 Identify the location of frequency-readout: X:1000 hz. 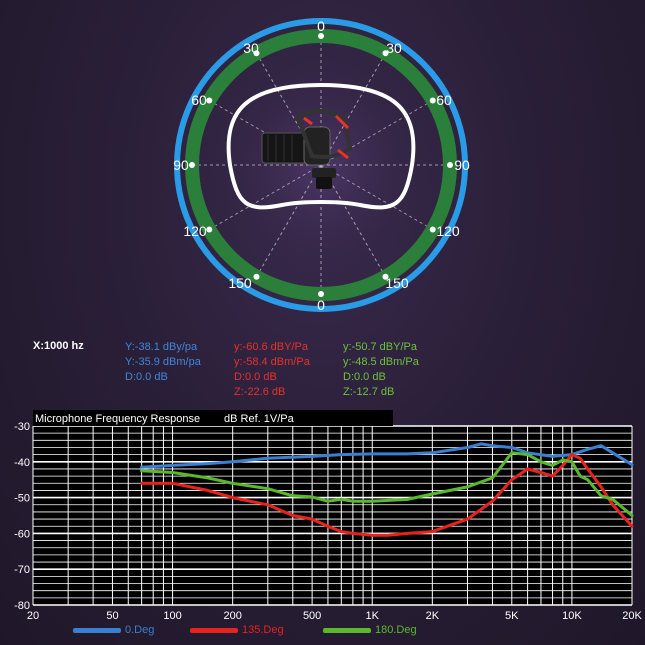
(58, 346).